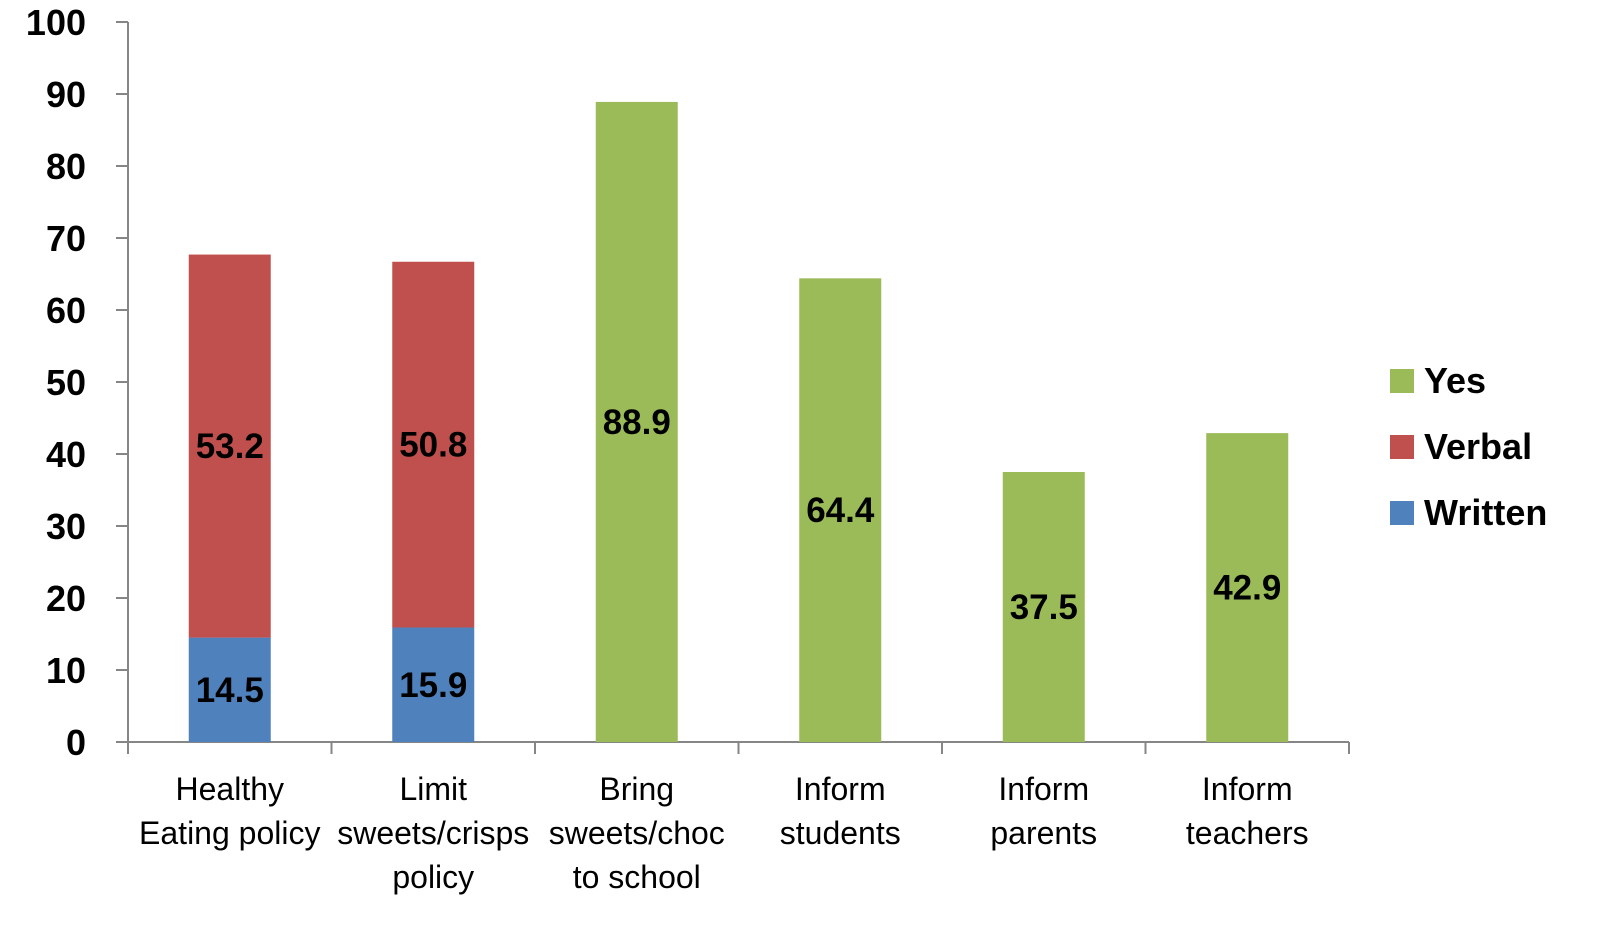  I want to click on y-tick-label: 80, so click(66, 166).